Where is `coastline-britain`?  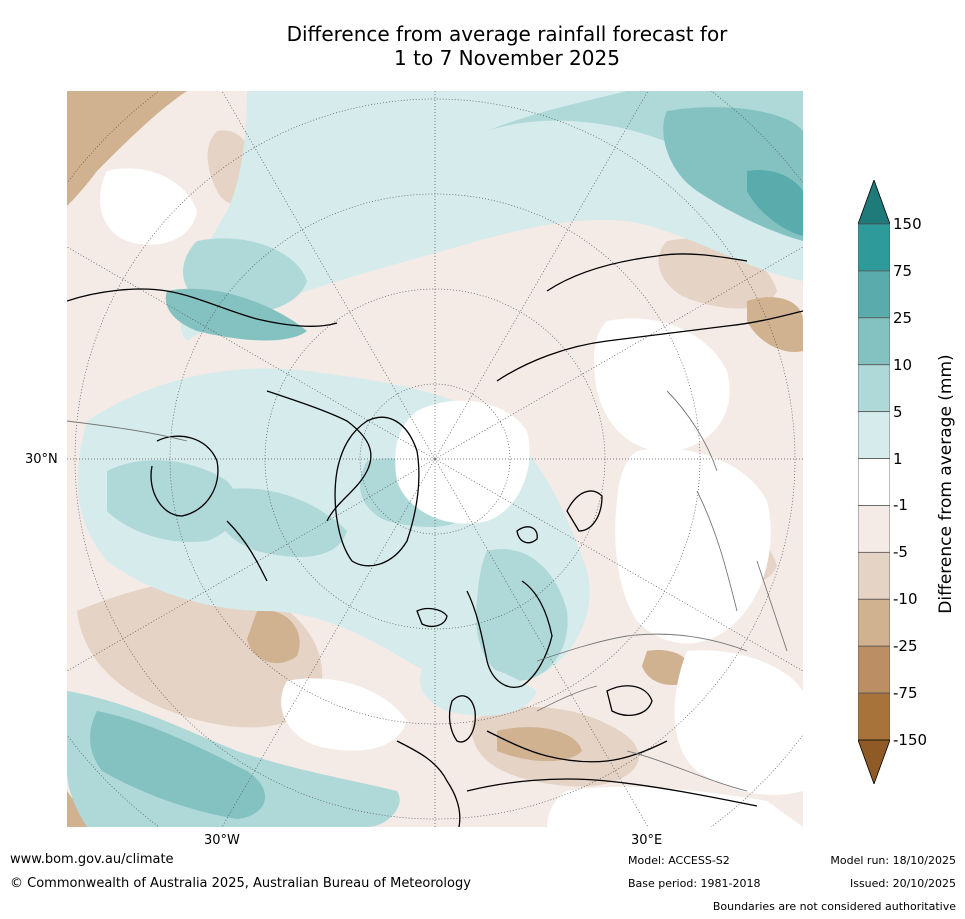
coastline-britain is located at coordinates (462, 719).